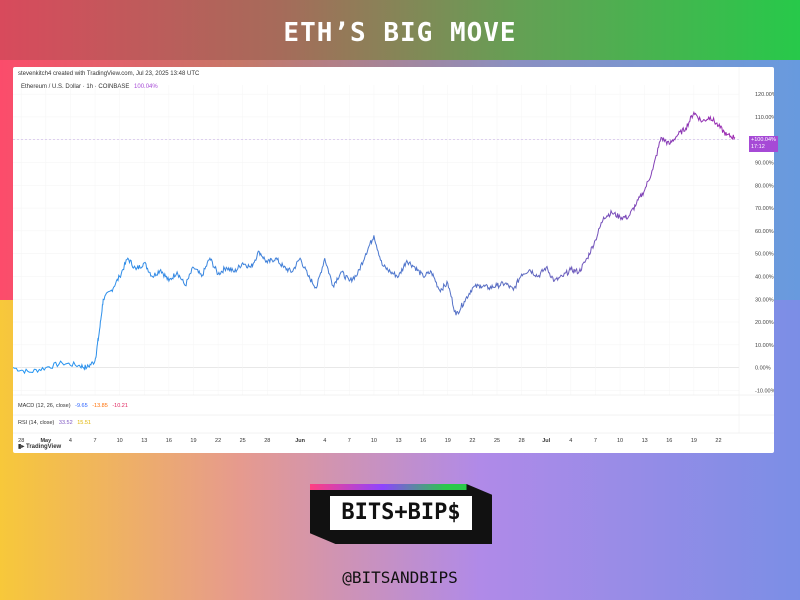 This screenshot has width=800, height=600. I want to click on rsi-value-2: 15.51, so click(84, 423).